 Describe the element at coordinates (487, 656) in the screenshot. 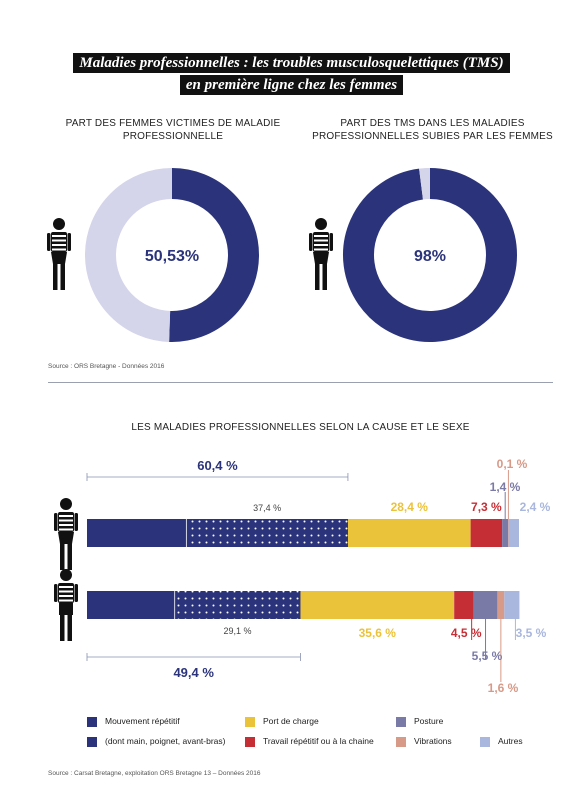

I see `label-hommes-posture: 5,5 %` at that location.